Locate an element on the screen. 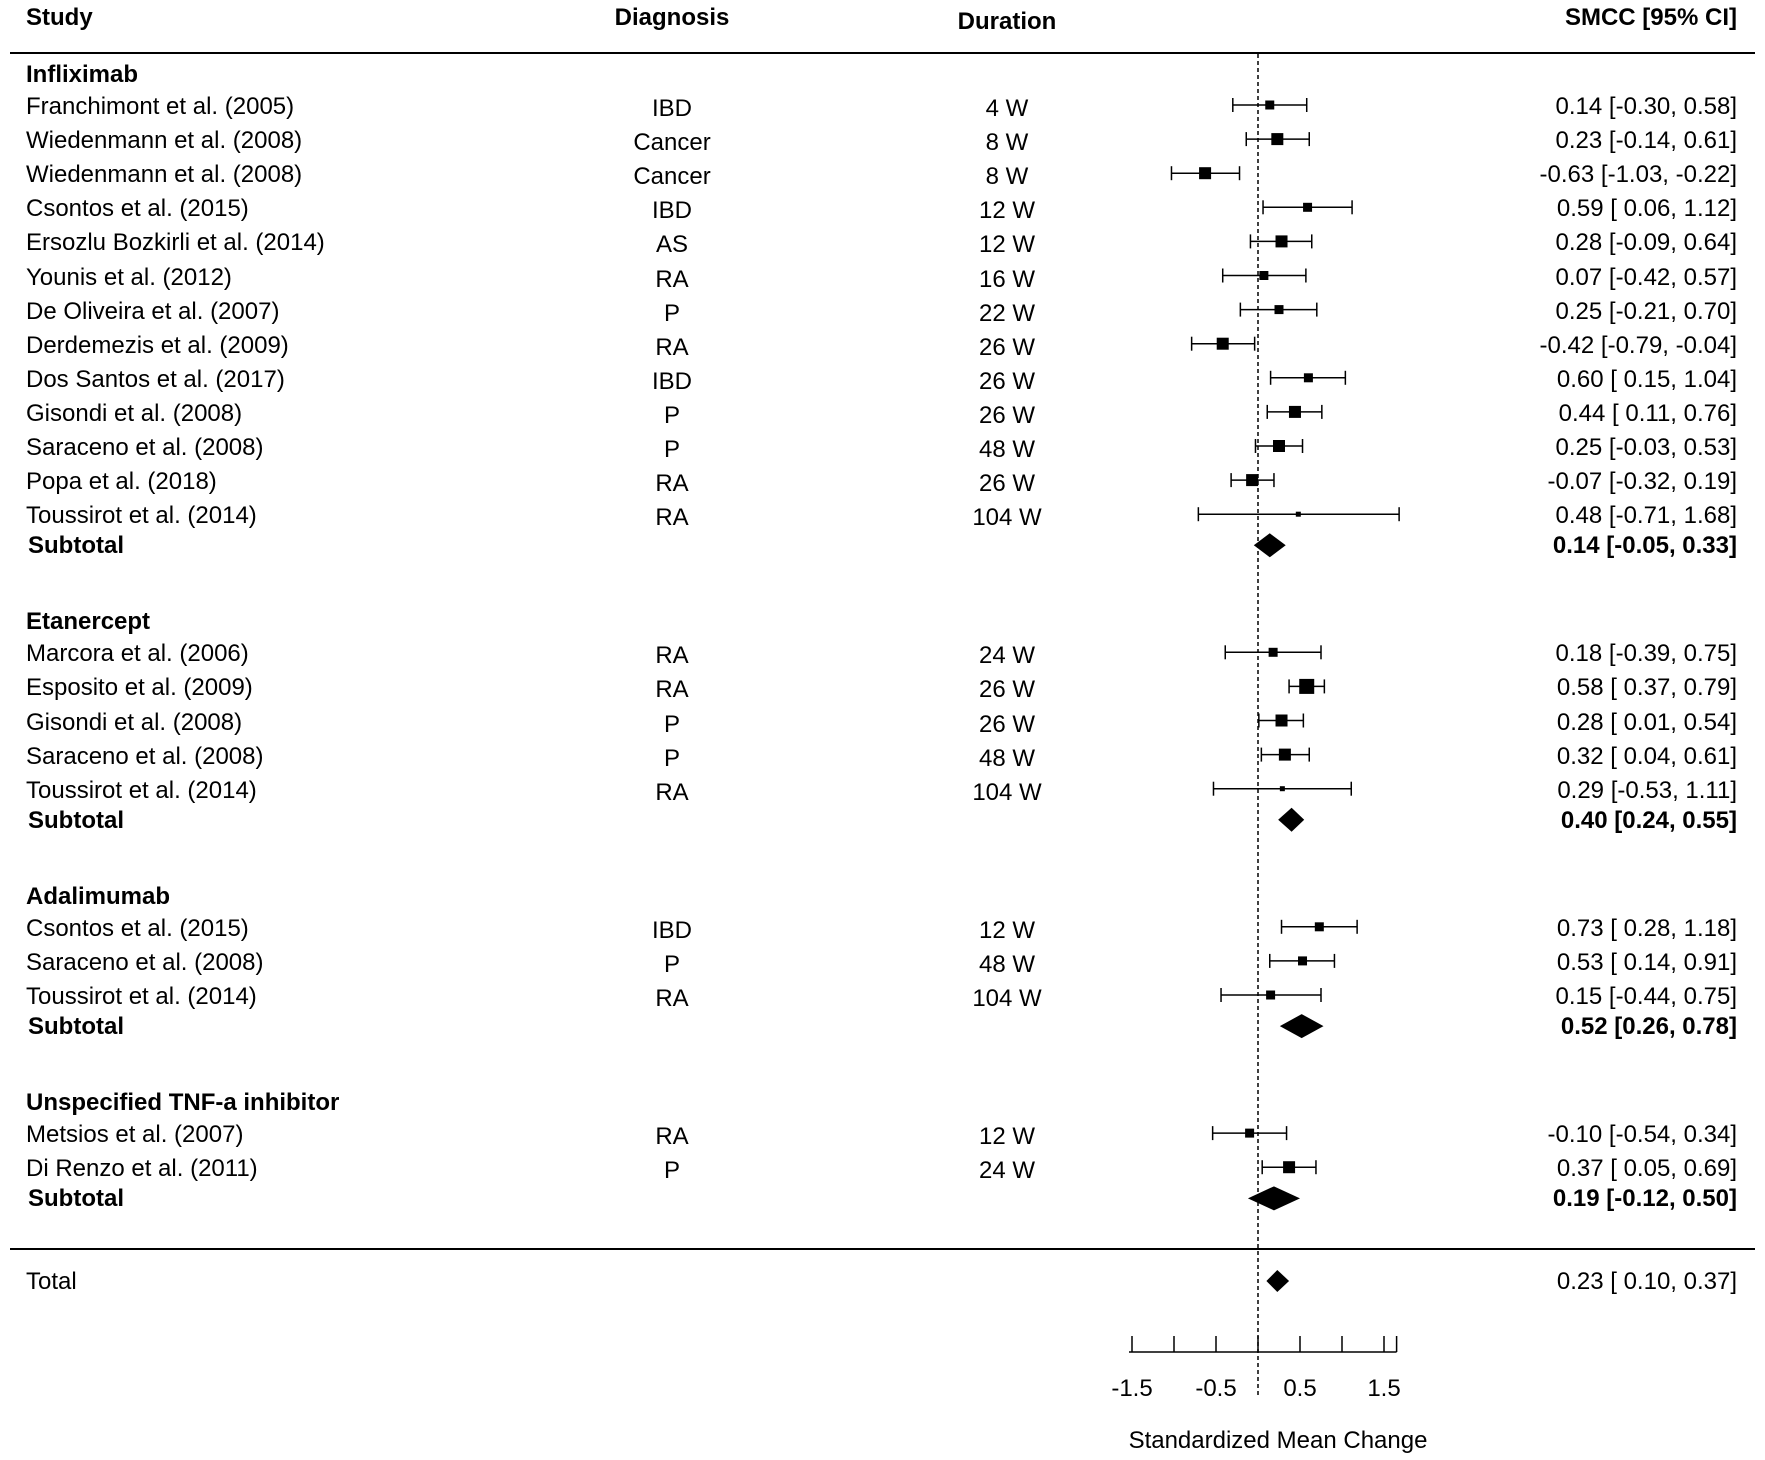  total-smcc: 0.23 [ 0.10, 0.37] is located at coordinates (1646, 1281).